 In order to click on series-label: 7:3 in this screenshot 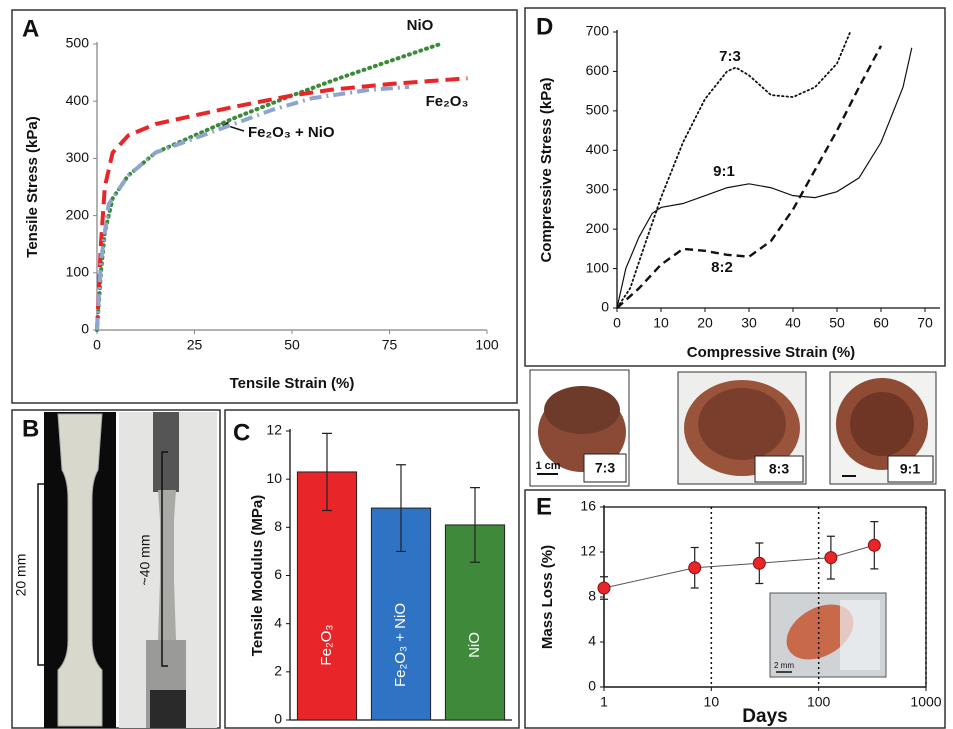, I will do `click(730, 56)`.